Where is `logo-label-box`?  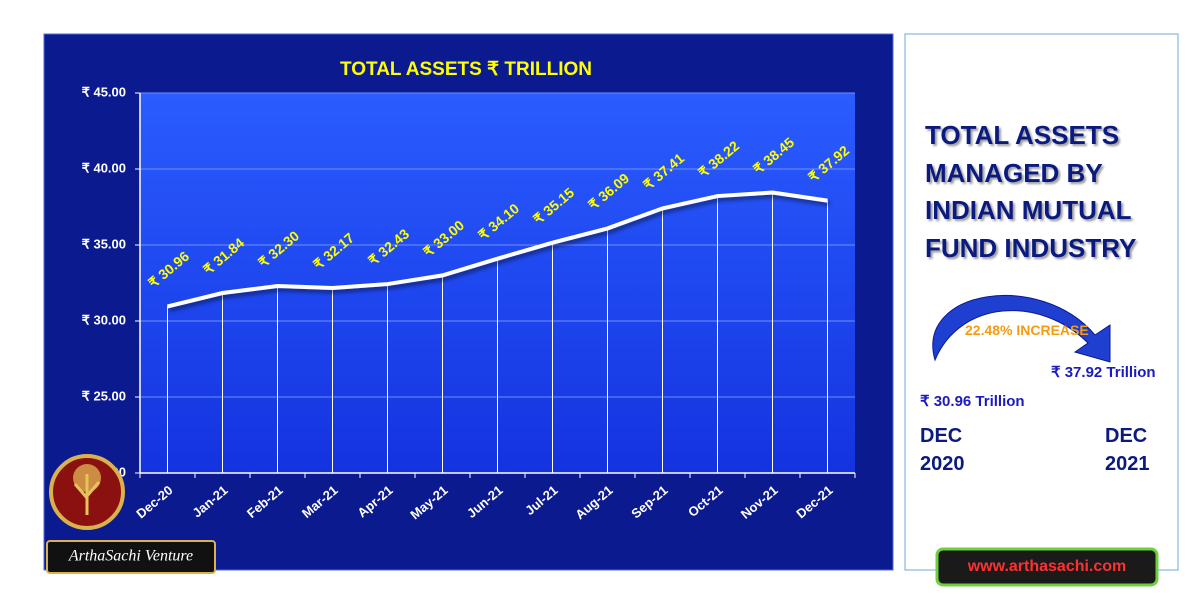
logo-label-box is located at coordinates (131, 557).